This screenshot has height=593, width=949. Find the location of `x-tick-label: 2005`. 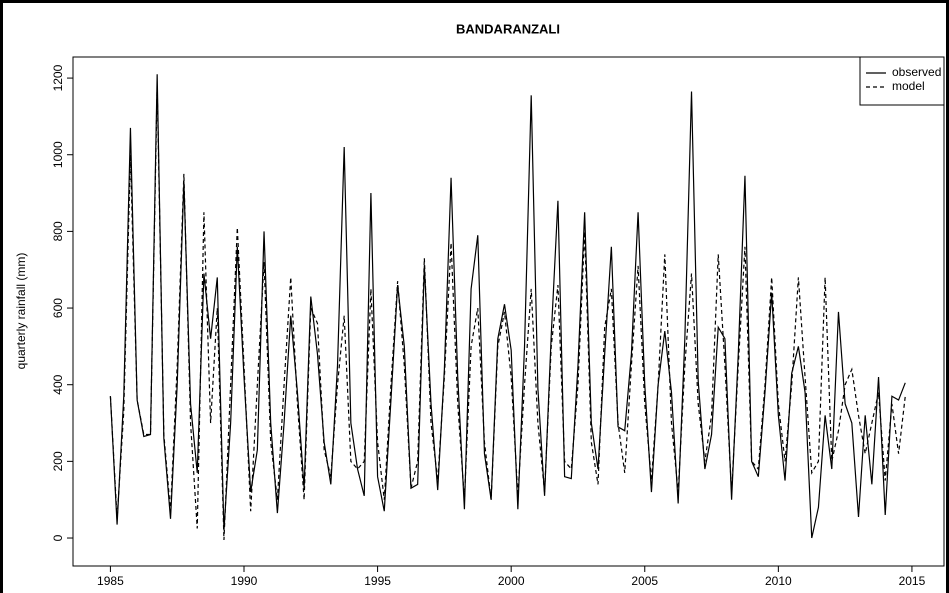

x-tick-label: 2005 is located at coordinates (644, 581).